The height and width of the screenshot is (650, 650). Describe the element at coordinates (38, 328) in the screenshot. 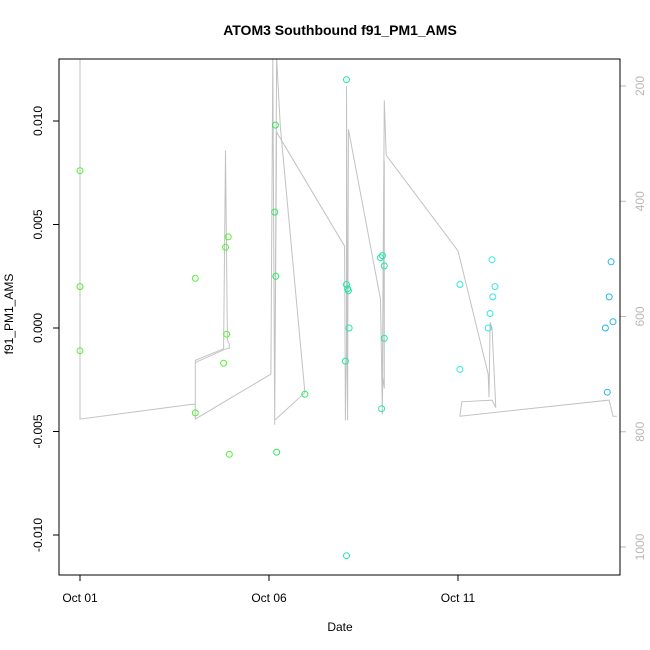

I see `y-tick-label: 0.000` at that location.